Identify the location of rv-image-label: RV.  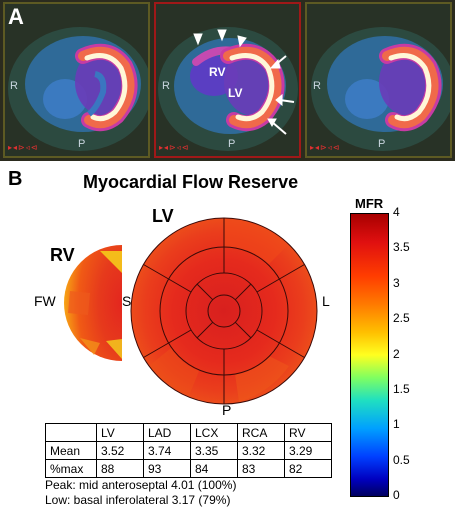
(217, 72).